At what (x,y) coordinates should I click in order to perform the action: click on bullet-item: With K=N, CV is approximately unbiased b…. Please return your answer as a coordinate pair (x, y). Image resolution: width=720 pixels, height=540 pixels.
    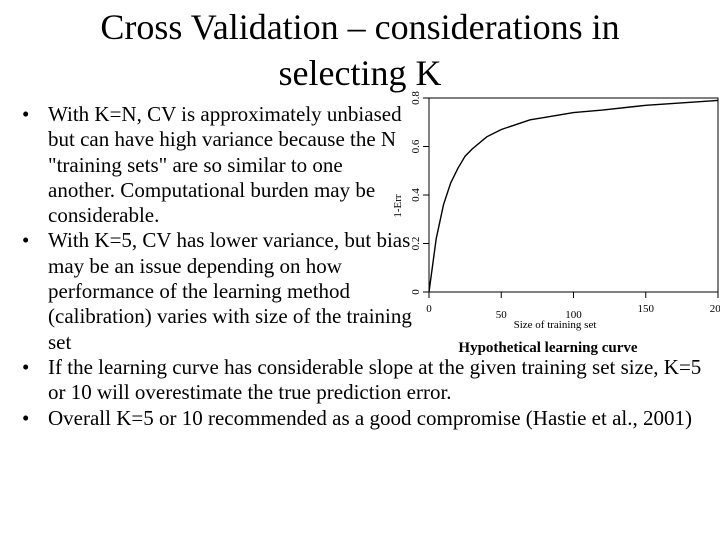
    Looking at the image, I should click on (212, 165).